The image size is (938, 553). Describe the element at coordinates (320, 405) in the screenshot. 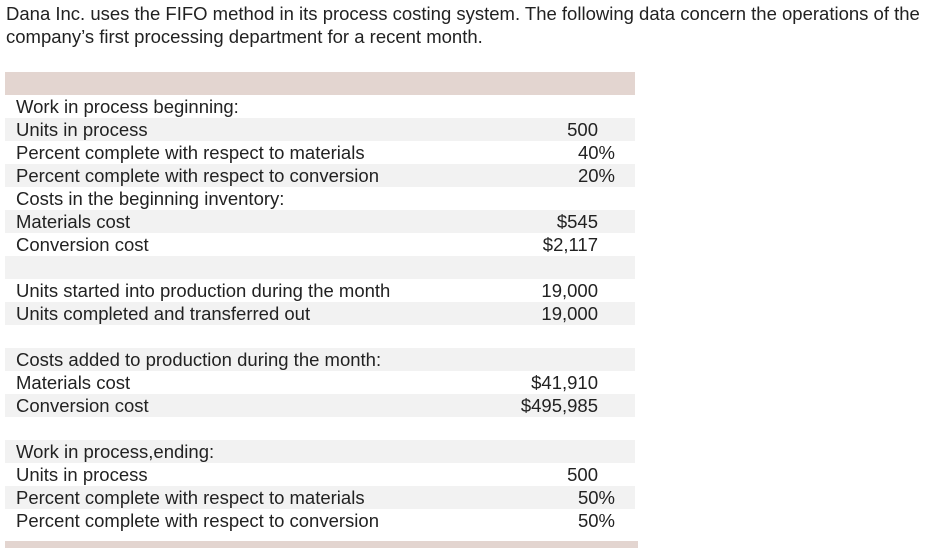

I see `table-row: Conversion cost $495,985` at that location.